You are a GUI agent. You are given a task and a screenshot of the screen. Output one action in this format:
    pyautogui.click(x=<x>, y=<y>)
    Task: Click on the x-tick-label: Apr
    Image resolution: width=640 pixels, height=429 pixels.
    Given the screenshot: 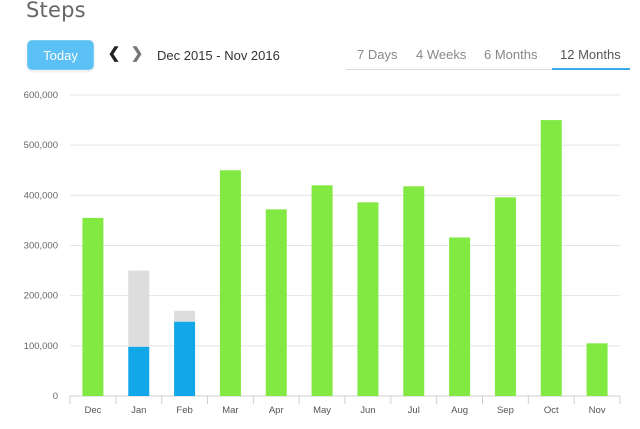 What is the action you would take?
    pyautogui.click(x=276, y=410)
    